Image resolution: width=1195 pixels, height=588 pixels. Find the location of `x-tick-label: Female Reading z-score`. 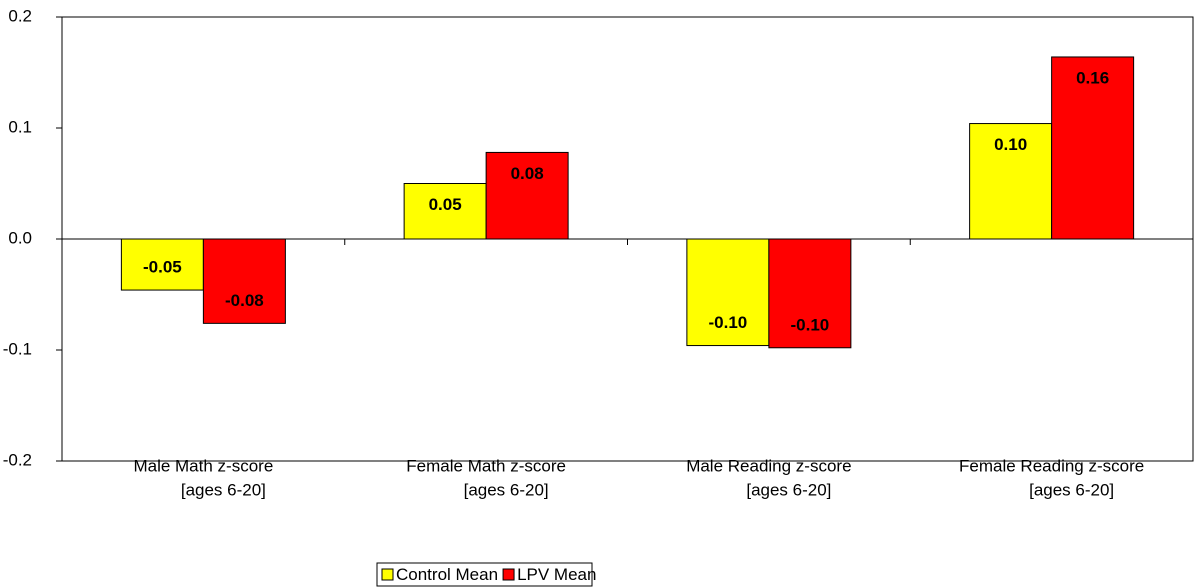

x-tick-label: Female Reading z-score is located at coordinates (1051, 465).